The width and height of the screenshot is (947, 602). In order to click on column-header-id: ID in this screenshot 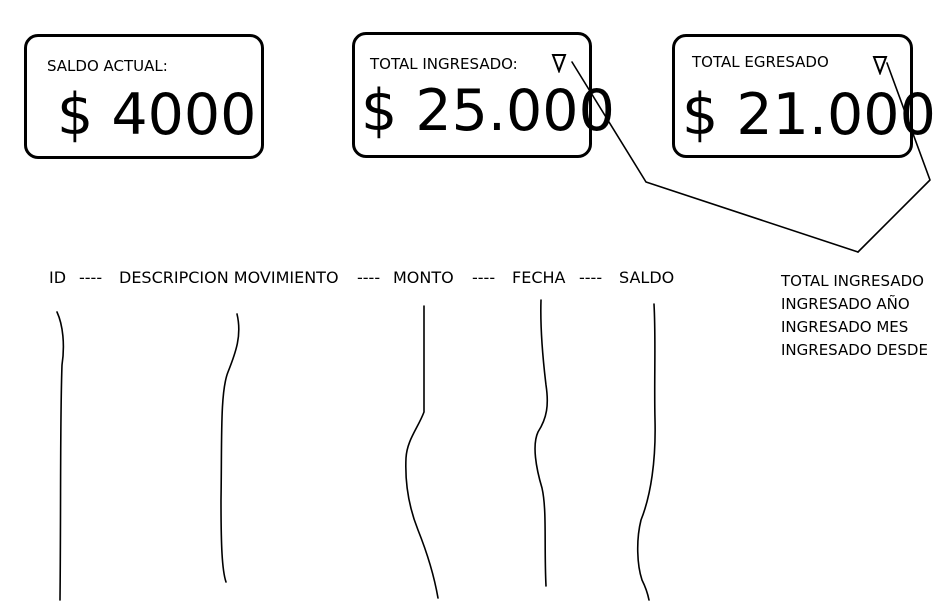, I will do `click(57, 278)`.